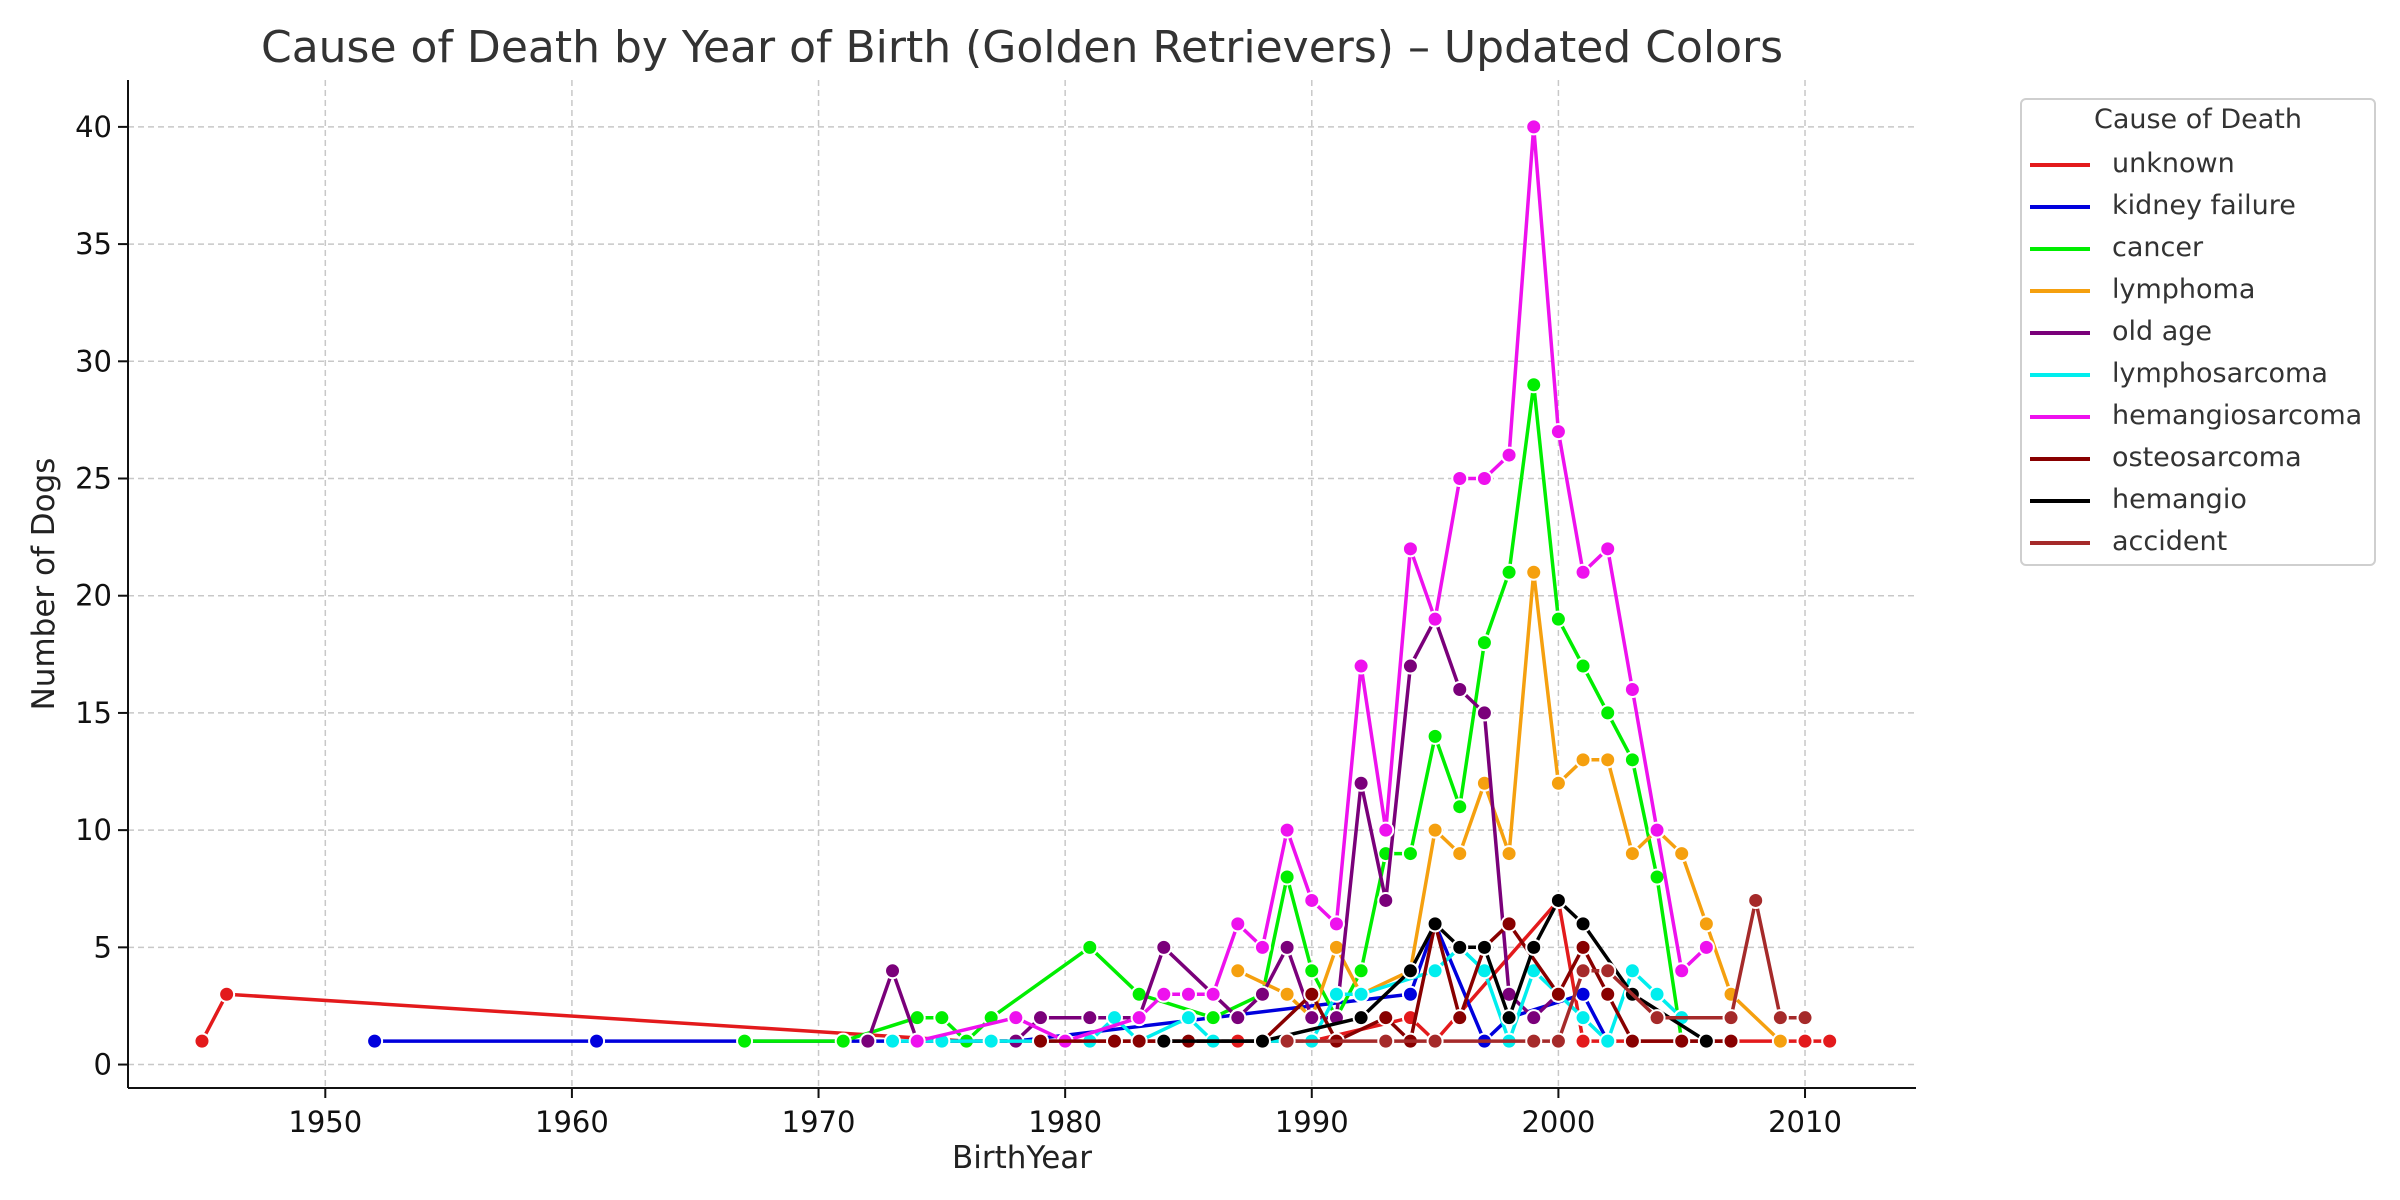  I want to click on x-tick-label: 2010, so click(1805, 1122).